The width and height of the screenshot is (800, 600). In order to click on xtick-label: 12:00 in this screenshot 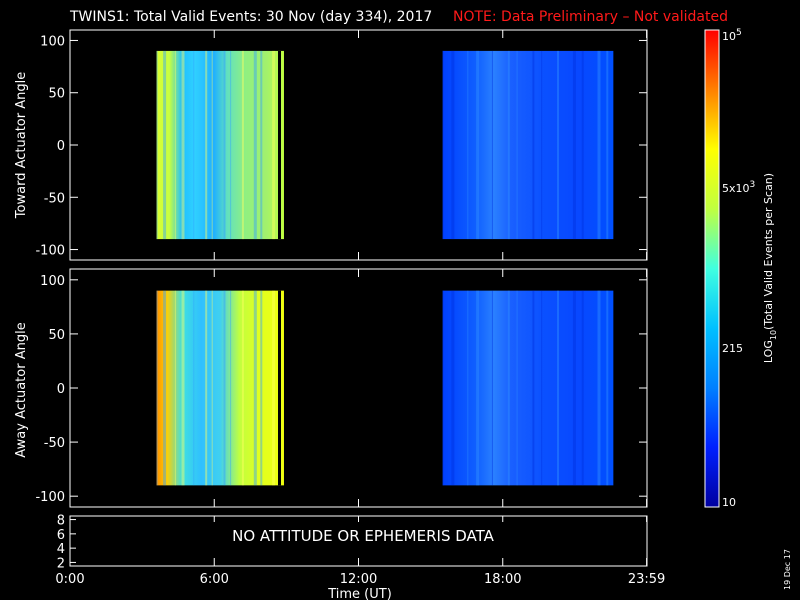, I will do `click(358, 579)`.